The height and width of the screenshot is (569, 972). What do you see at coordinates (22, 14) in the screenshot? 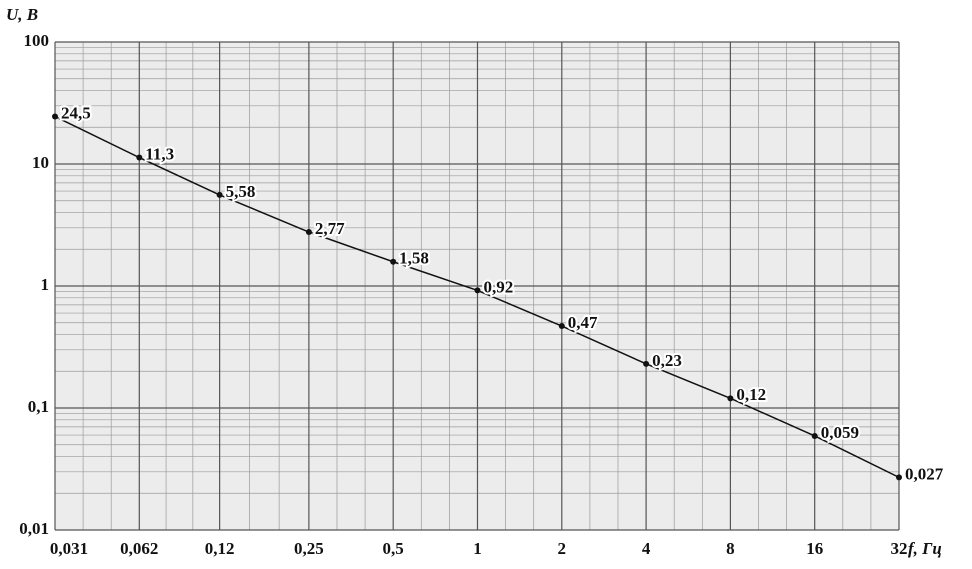
I see `y-axis-label: U, В` at bounding box center [22, 14].